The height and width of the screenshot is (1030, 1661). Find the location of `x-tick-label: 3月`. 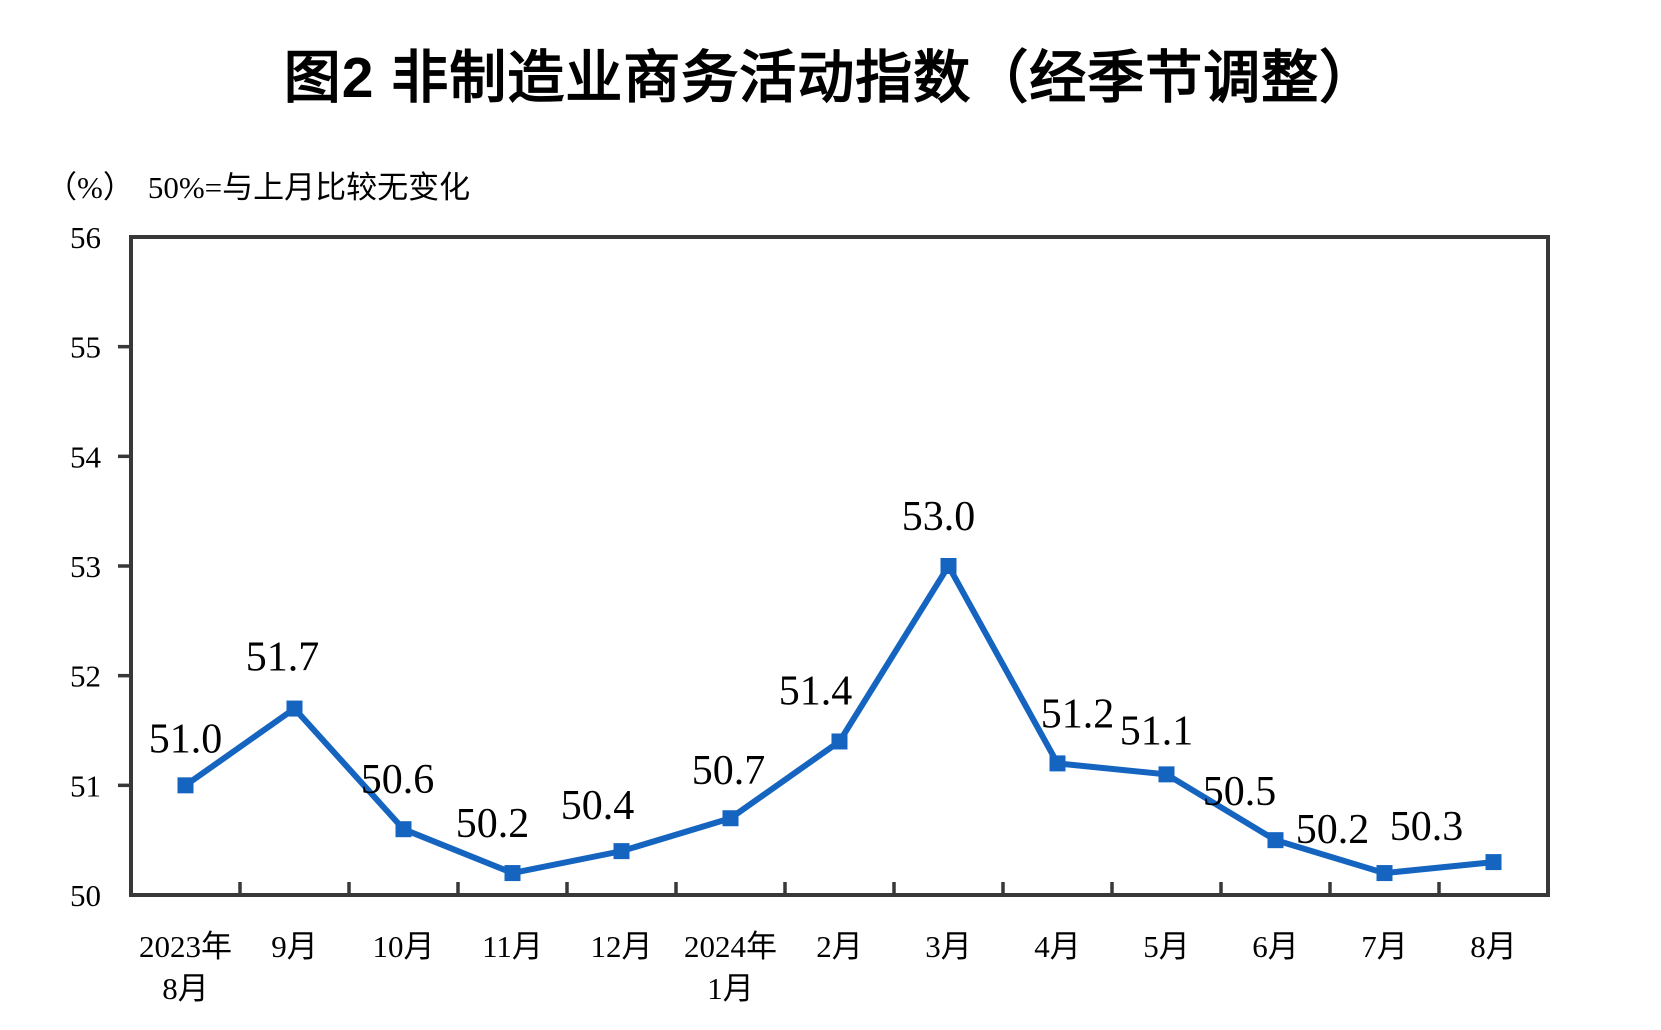

x-tick-label: 3月 is located at coordinates (948, 946).